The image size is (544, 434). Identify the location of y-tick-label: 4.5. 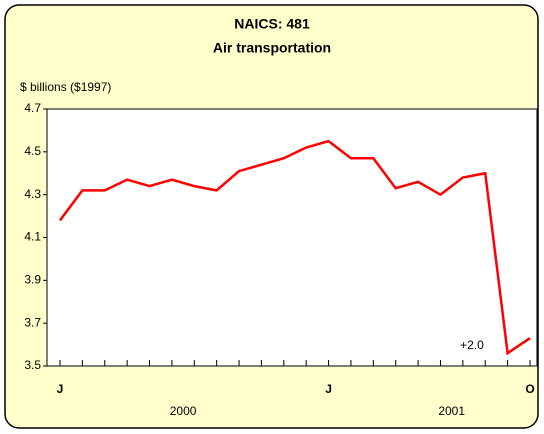
(32, 151).